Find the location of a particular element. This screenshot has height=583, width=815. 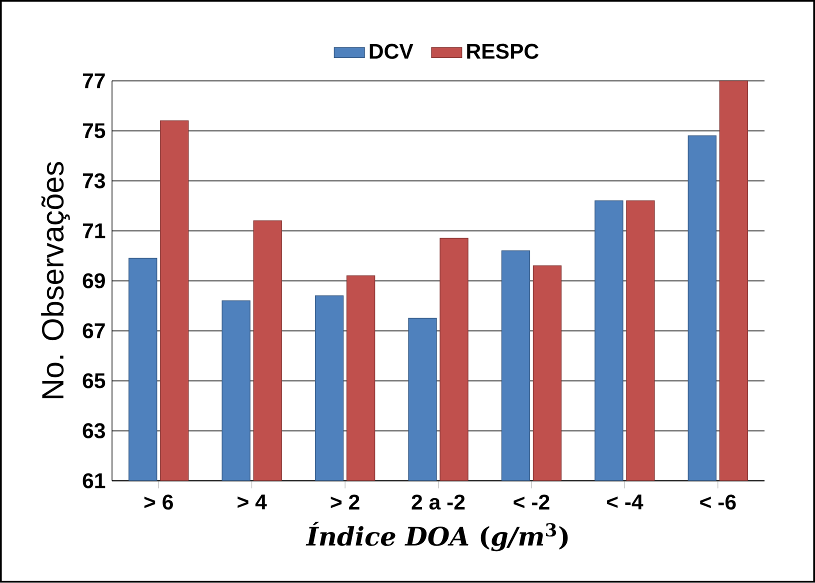

x-tick-label: < -4 is located at coordinates (625, 502).